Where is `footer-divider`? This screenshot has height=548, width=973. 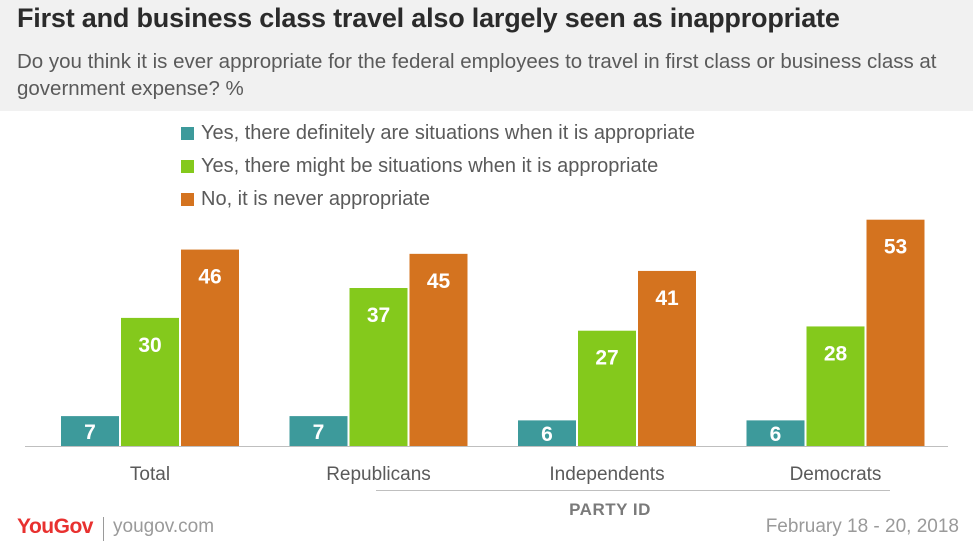 footer-divider is located at coordinates (103, 529).